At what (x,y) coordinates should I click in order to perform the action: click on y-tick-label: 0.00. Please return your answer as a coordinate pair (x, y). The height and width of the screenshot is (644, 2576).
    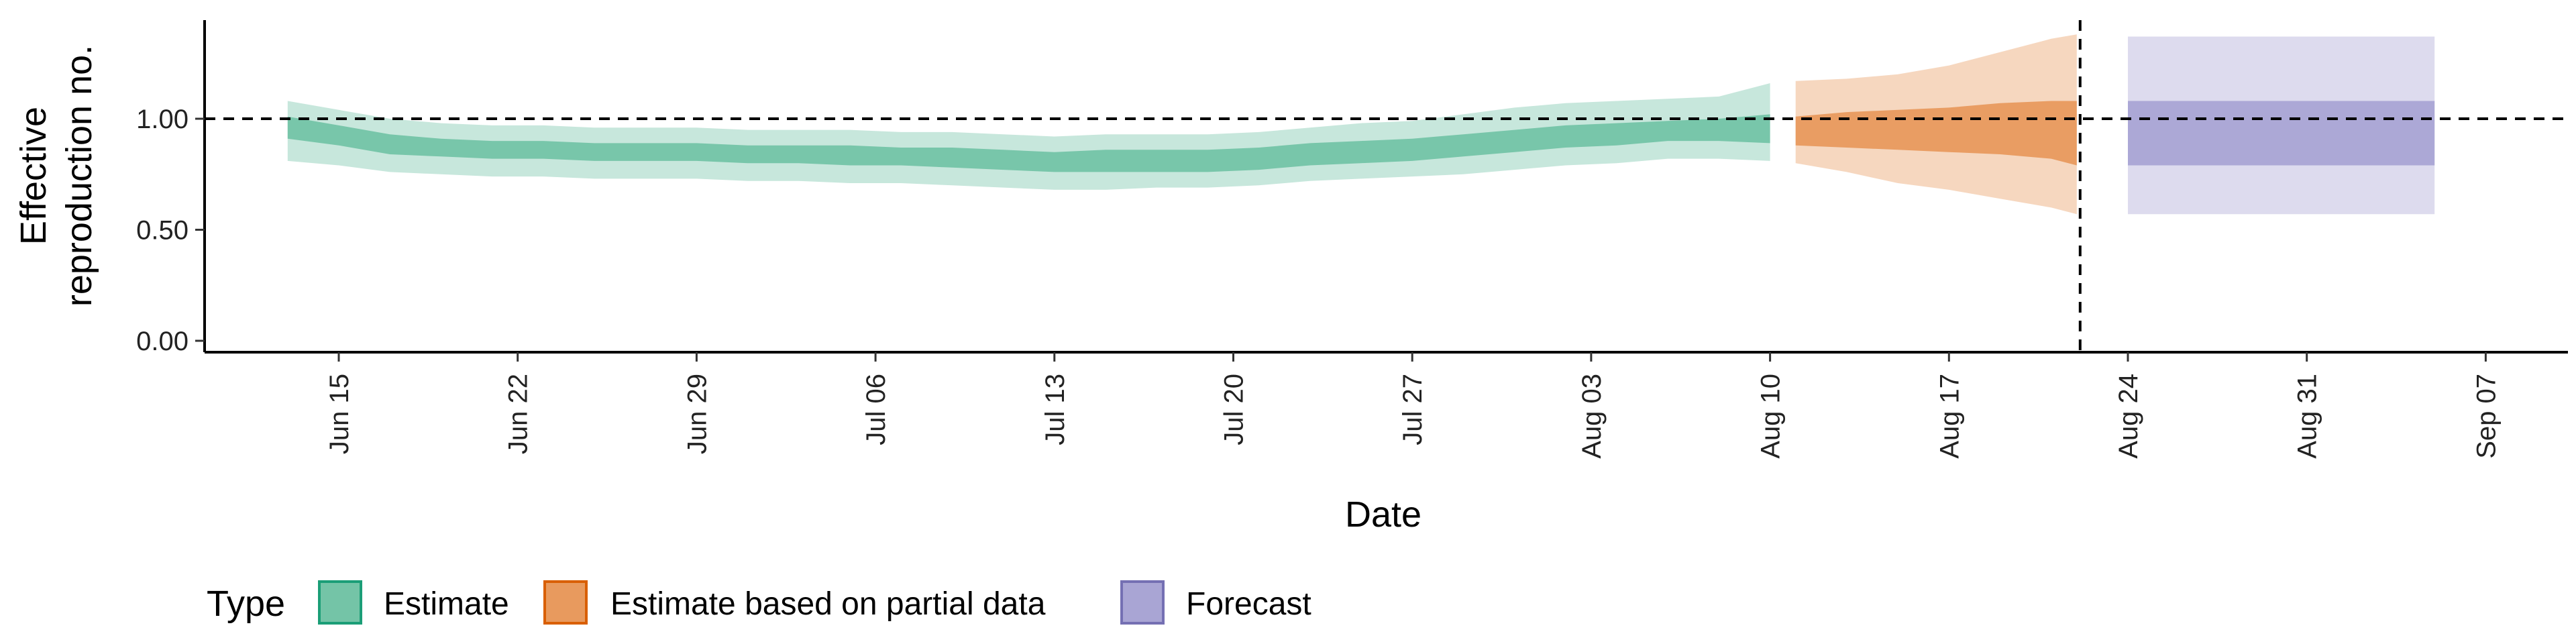
    Looking at the image, I should click on (162, 341).